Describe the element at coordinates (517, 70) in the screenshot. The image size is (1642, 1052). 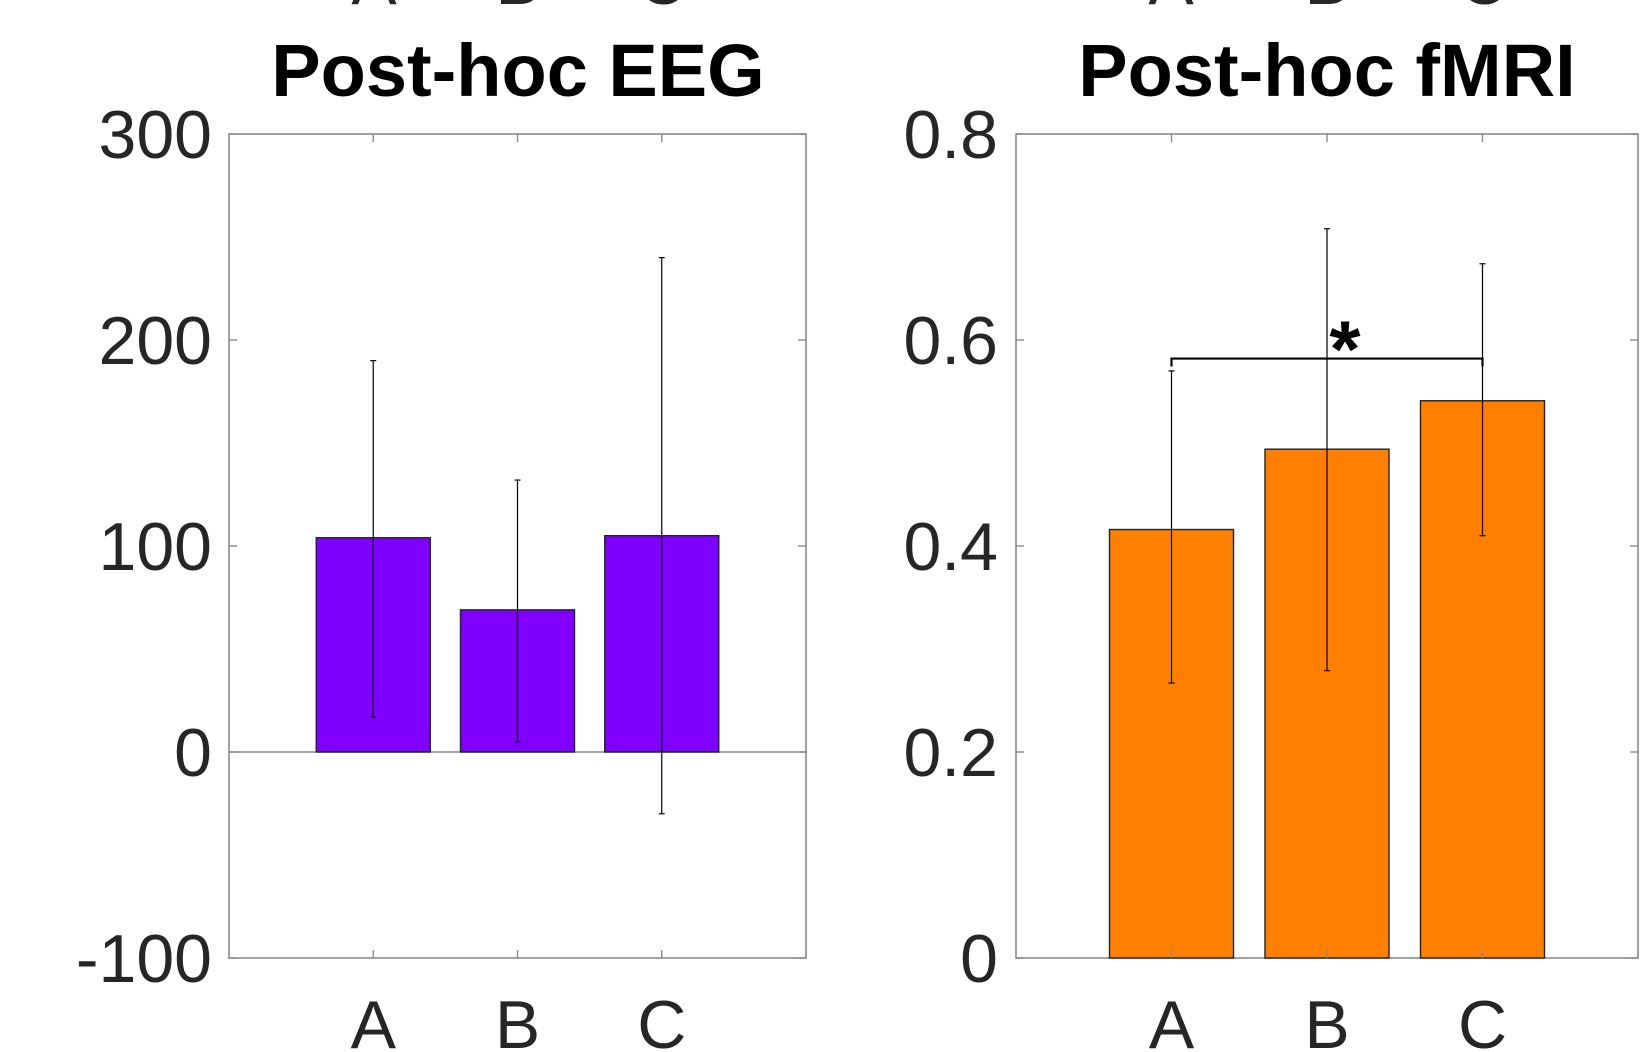
I see `chart-title: Post-hoc EEG` at that location.